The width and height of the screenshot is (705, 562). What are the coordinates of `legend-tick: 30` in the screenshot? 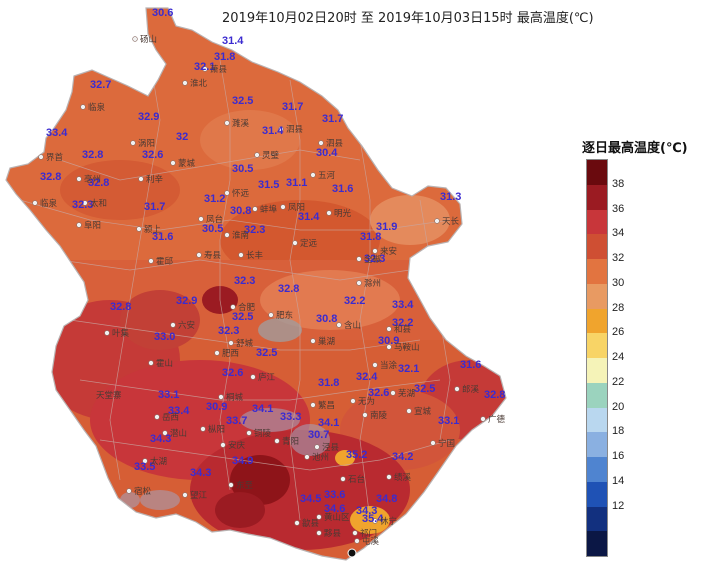 It's located at (618, 282).